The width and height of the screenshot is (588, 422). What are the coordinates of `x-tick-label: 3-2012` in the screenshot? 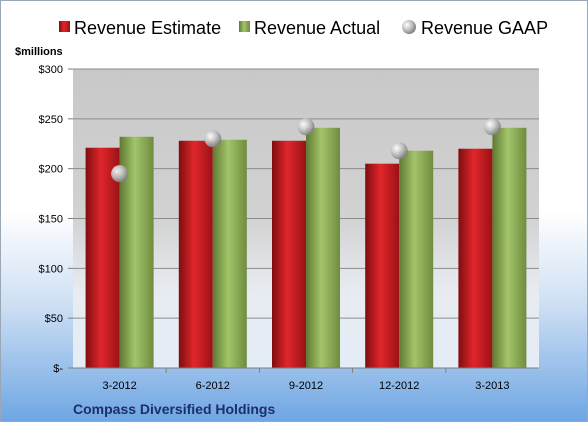 It's located at (119, 386).